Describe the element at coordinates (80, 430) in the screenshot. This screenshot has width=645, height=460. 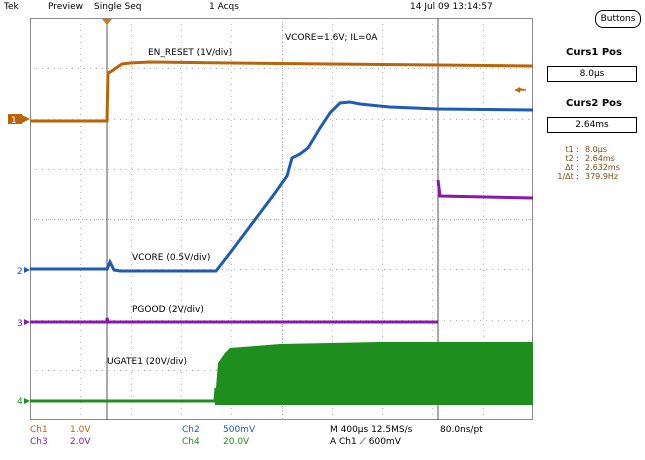
I see `ch1-scale: 1.0V` at that location.